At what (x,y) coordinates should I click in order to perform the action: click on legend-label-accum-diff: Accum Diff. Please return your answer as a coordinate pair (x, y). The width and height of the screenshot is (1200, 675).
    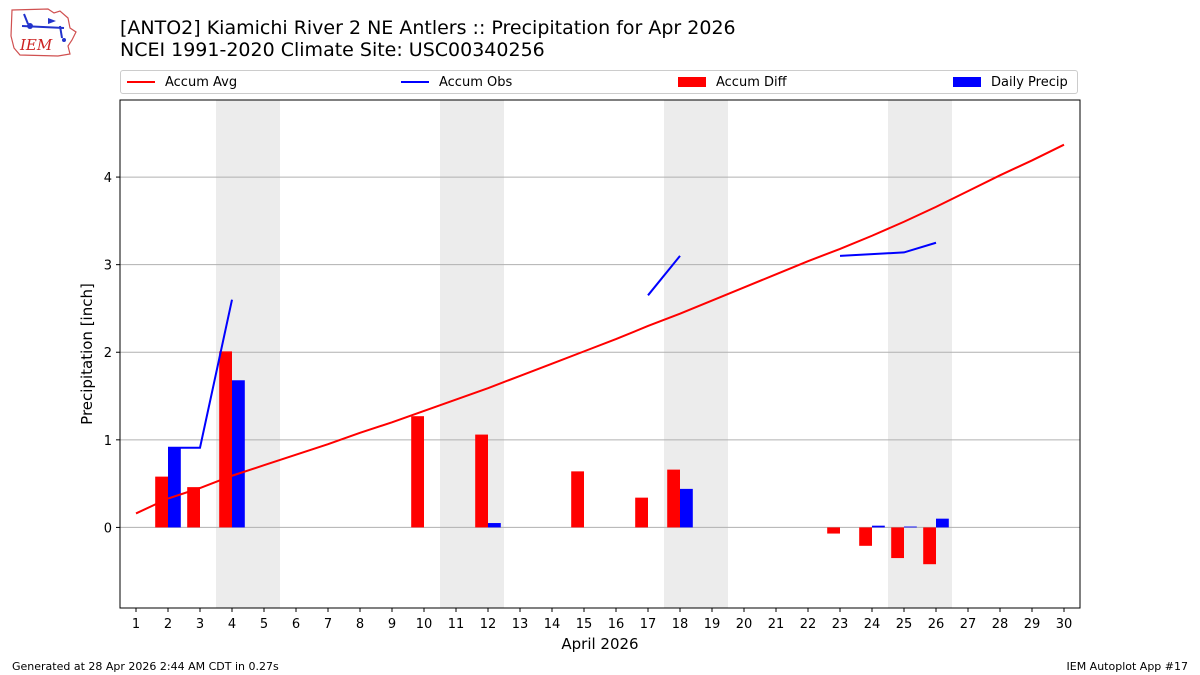
    Looking at the image, I should click on (751, 82).